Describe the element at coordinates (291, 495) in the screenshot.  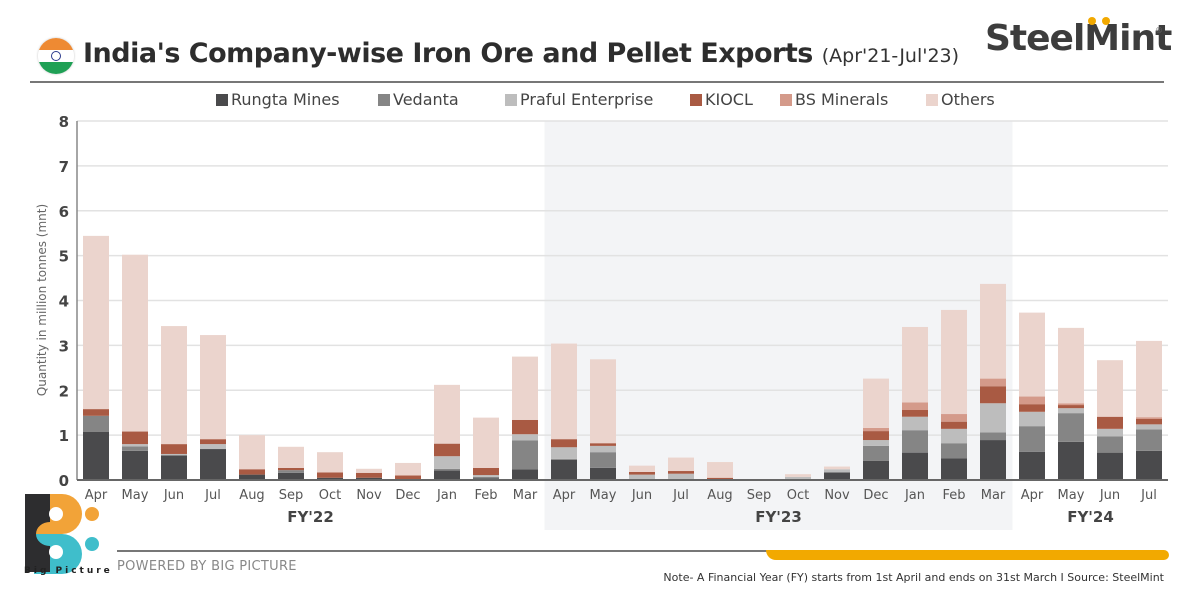
I see `x-tick-label: Sep` at that location.